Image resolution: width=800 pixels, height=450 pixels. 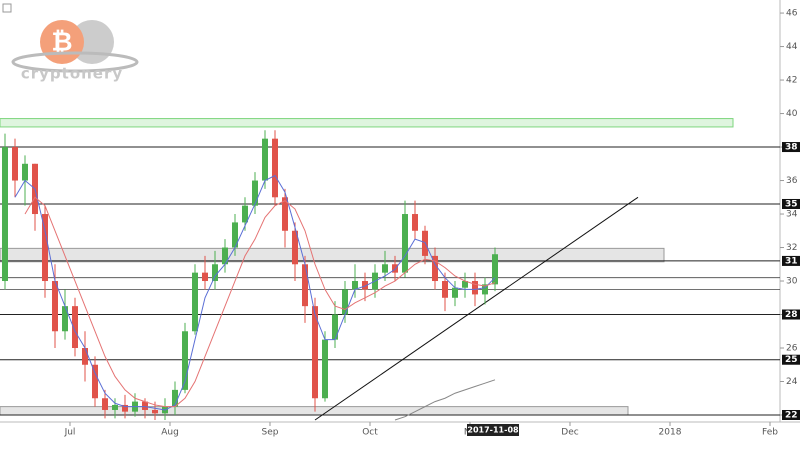 I want to click on price-label: 25, so click(x=791, y=360).